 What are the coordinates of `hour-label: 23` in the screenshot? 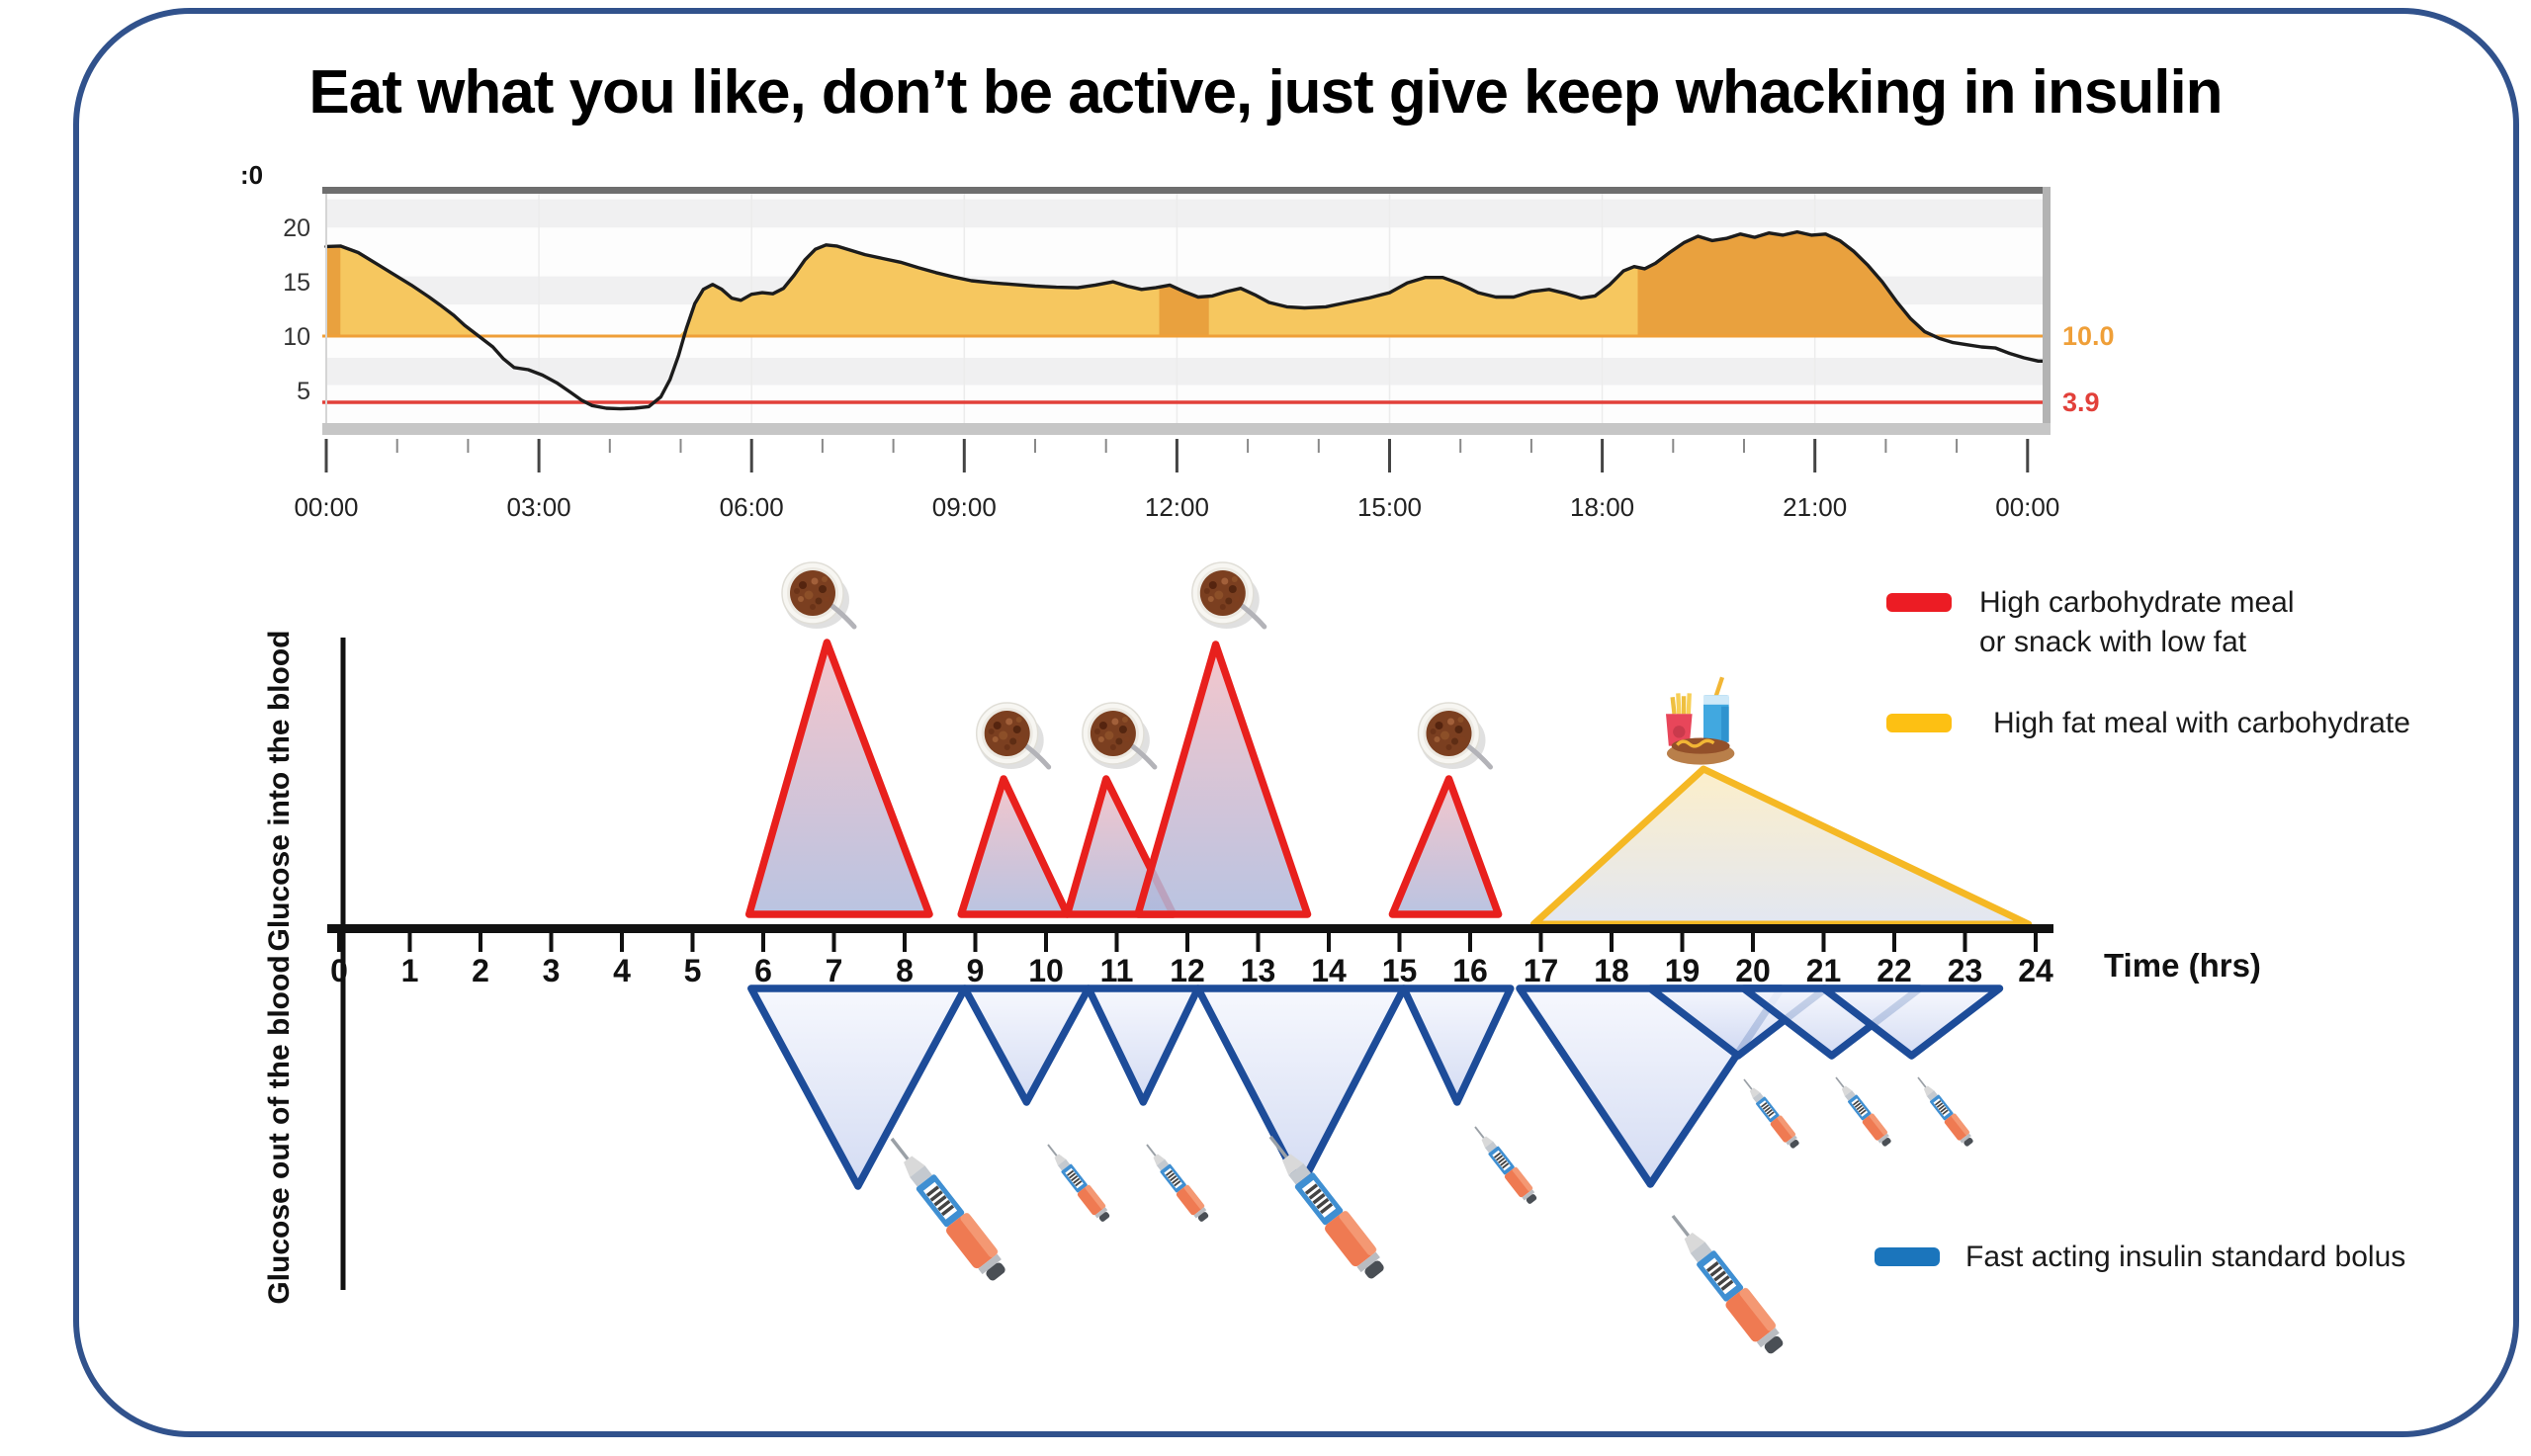 It's located at (1966, 970).